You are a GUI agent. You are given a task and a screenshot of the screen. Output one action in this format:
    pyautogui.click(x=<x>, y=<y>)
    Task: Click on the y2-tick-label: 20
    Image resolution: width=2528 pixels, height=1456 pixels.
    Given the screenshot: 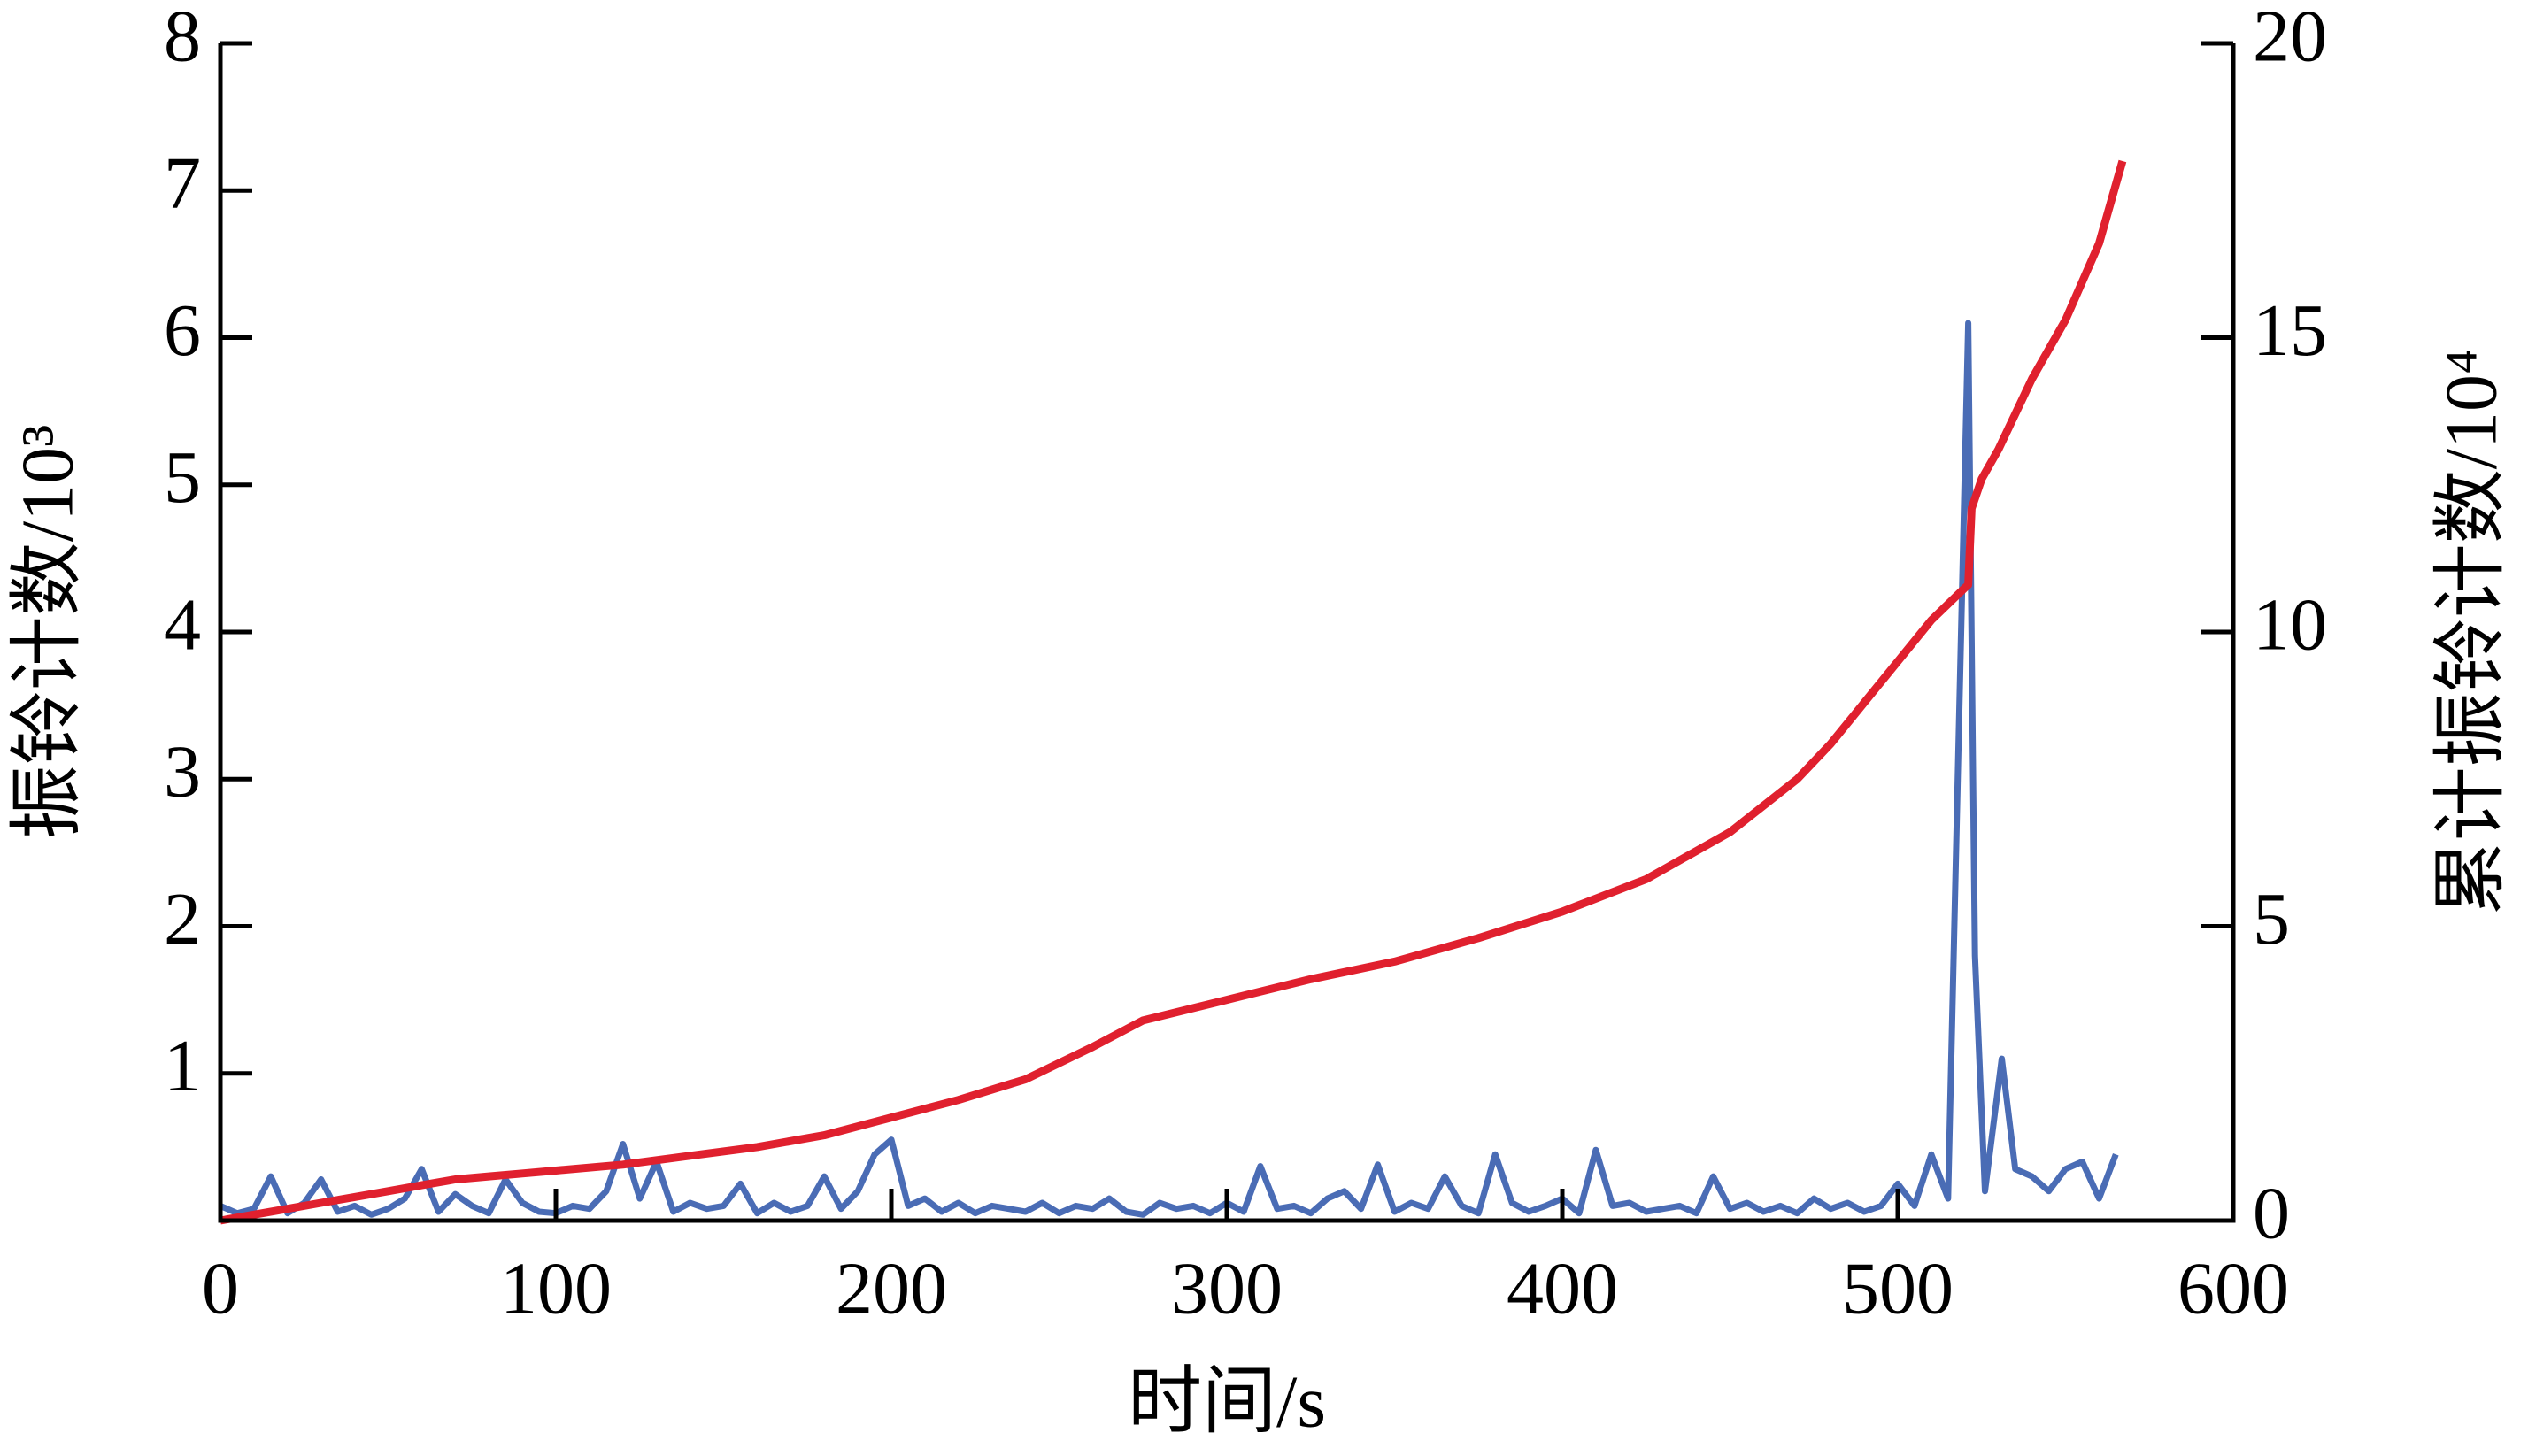 What is the action you would take?
    pyautogui.click(x=2290, y=38)
    